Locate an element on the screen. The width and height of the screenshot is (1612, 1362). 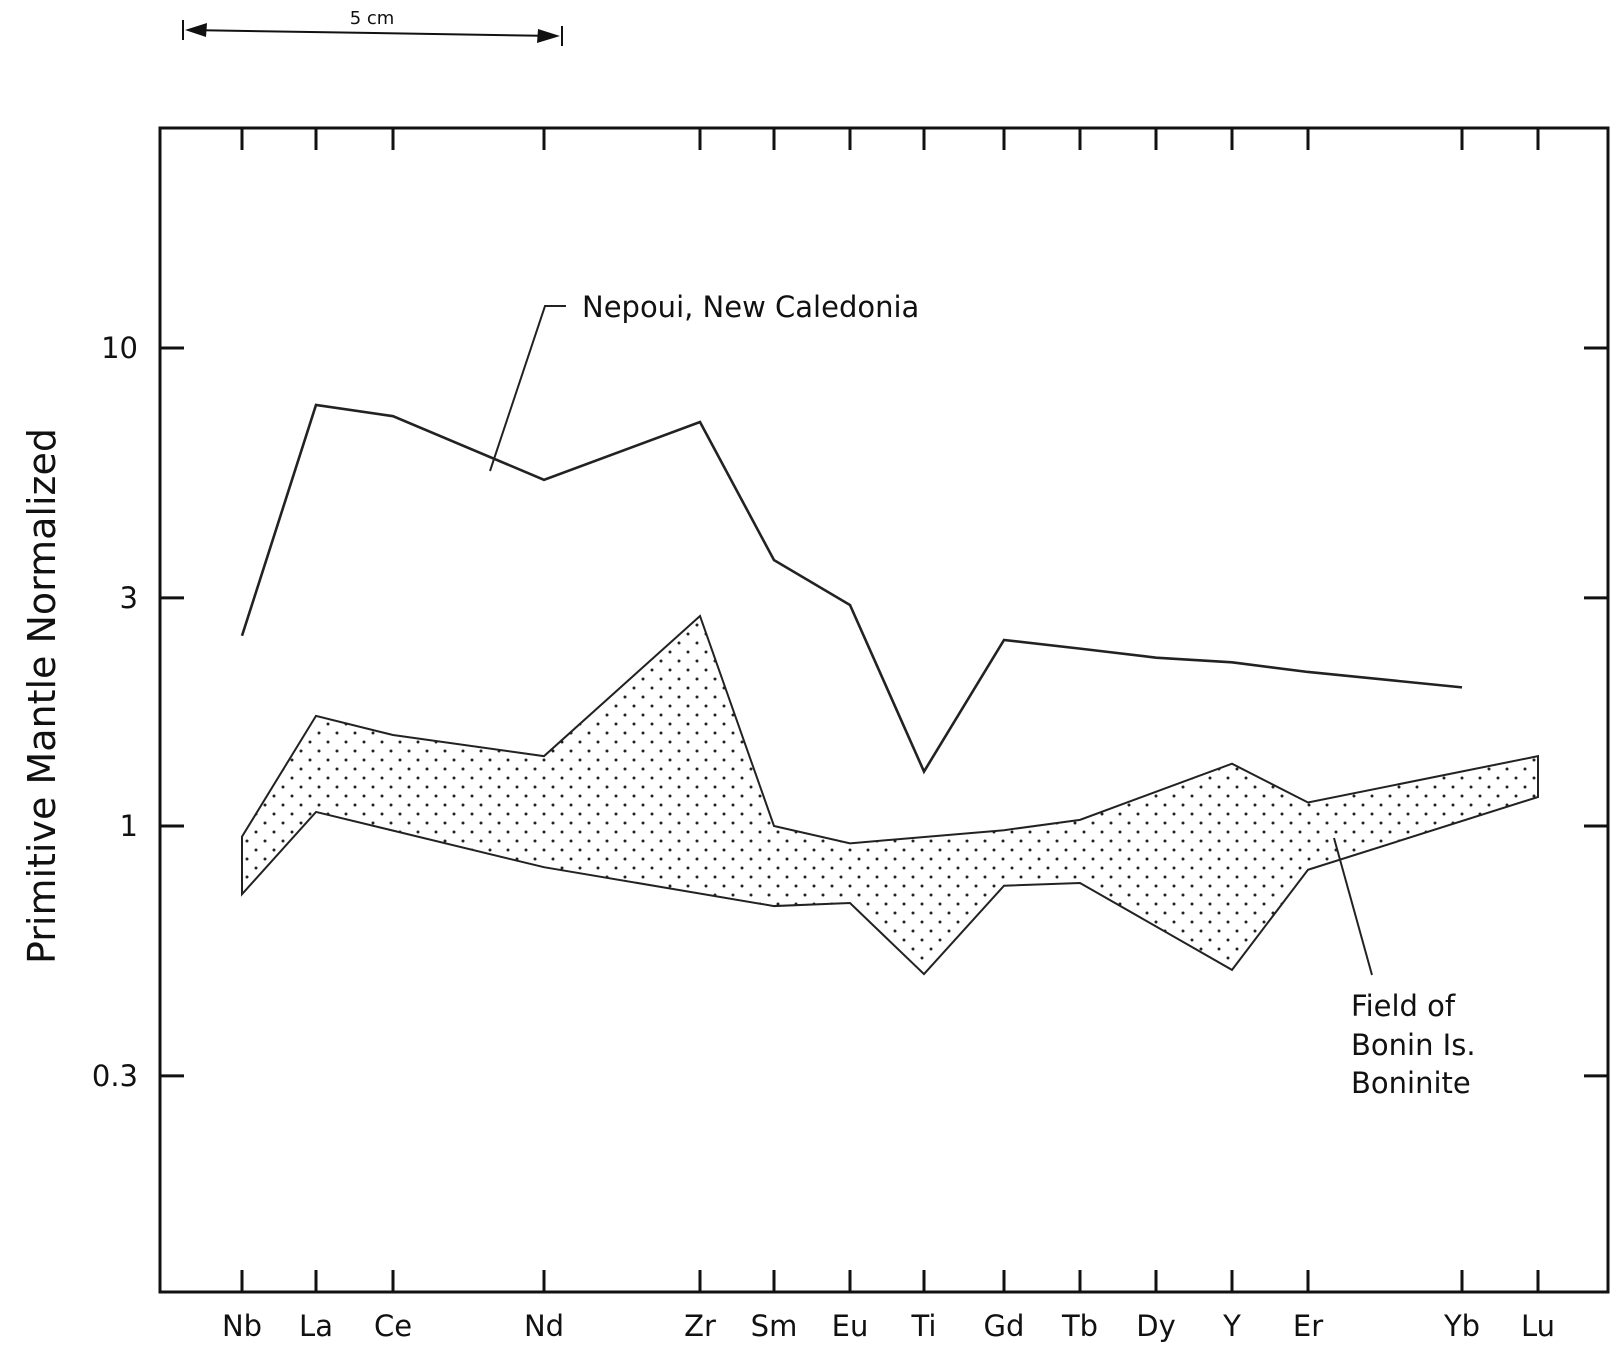
x-tick-label: Ce is located at coordinates (393, 1326).